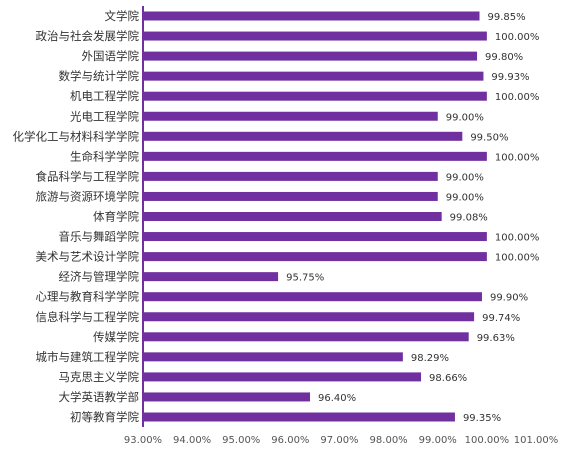 The width and height of the screenshot is (561, 453). I want to click on category-label: 数学与统计学院, so click(99, 76).